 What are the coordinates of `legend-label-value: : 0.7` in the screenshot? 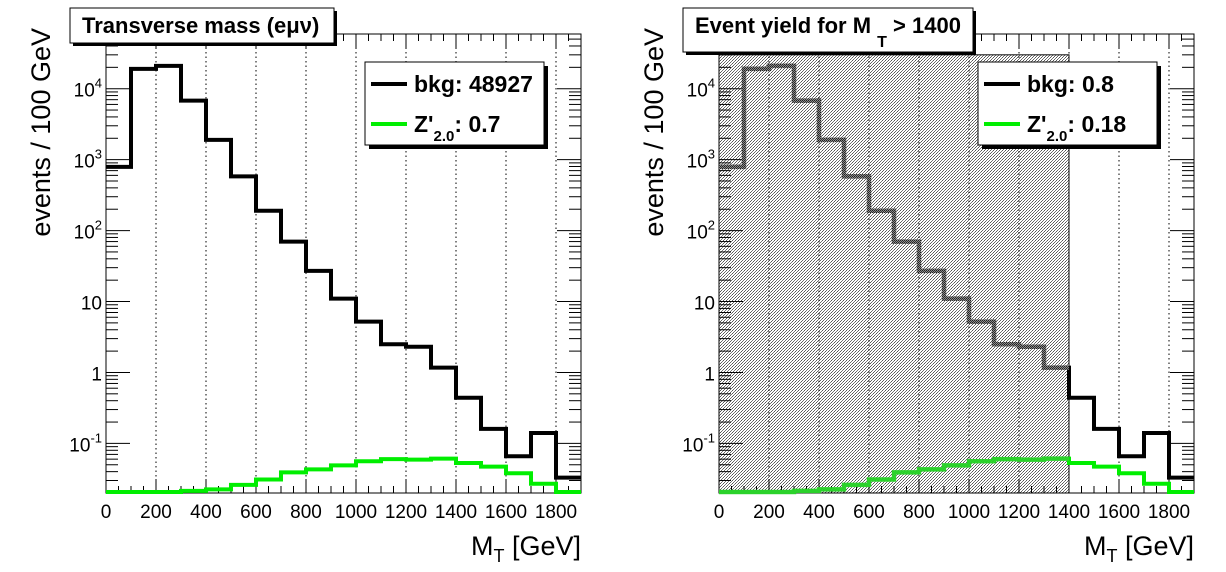 It's located at (477, 124).